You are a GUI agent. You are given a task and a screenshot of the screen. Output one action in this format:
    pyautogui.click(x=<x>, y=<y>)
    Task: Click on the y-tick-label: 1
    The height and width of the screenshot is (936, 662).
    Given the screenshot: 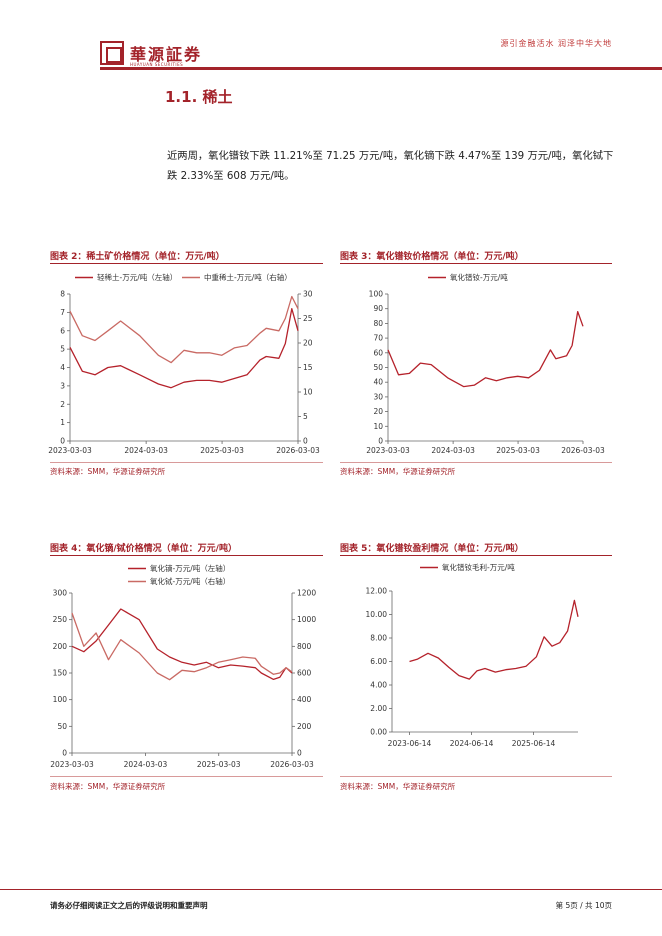 What is the action you would take?
    pyautogui.click(x=62, y=422)
    